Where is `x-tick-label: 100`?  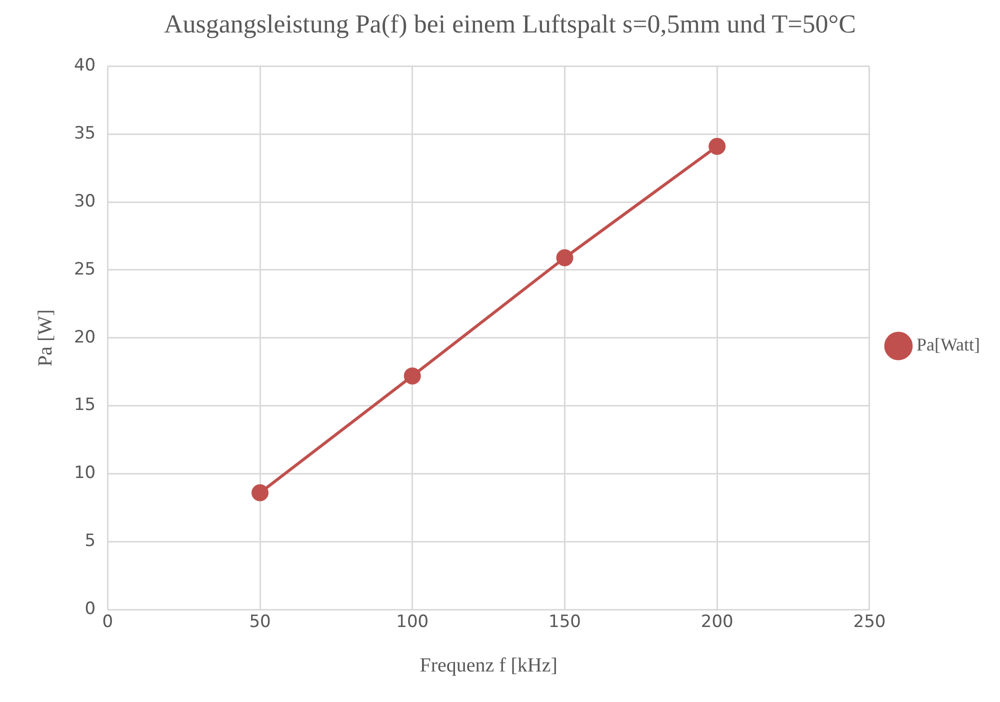
x-tick-label: 100 is located at coordinates (412, 622).